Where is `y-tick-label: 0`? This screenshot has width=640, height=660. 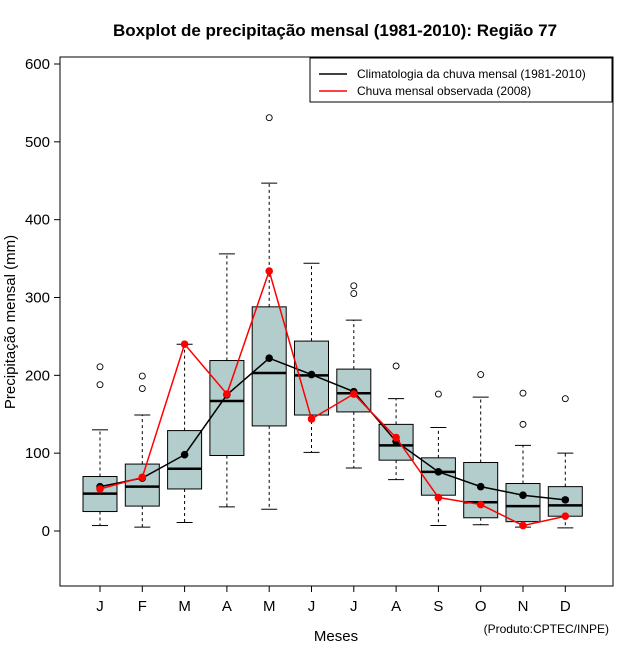 y-tick-label: 0 is located at coordinates (46, 531).